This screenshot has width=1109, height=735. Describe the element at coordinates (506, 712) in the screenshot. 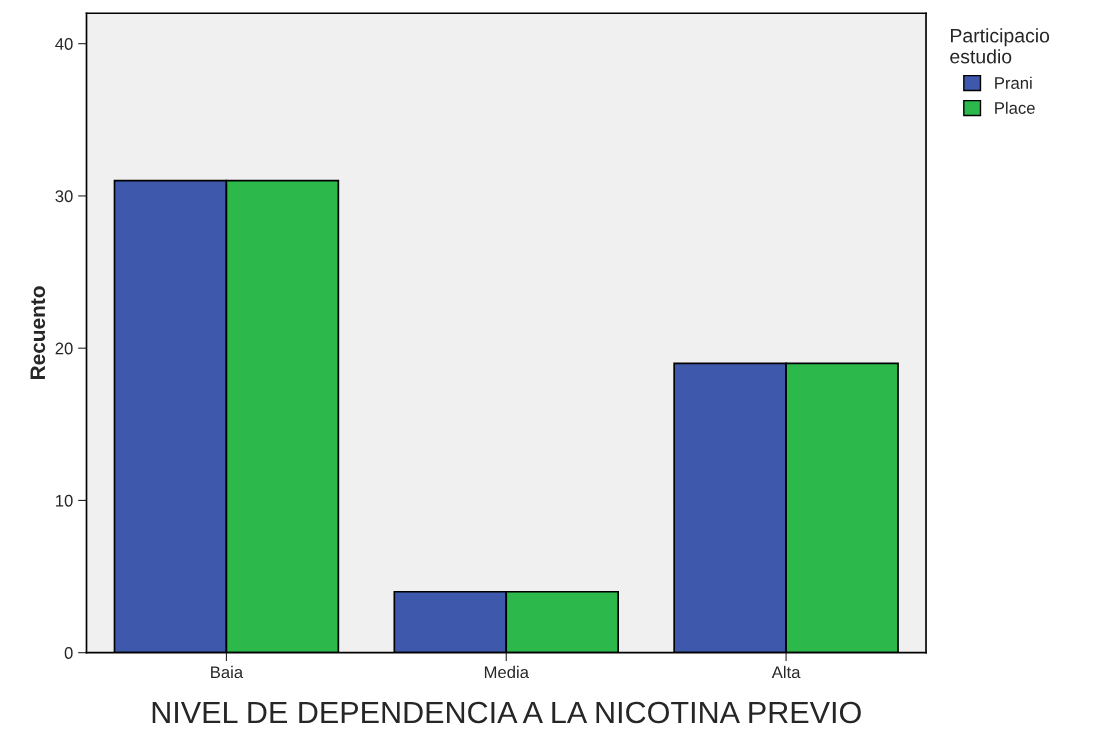

I see `x-axis-title: NIVEL DE DEPENDENCIA A LA NICOTINA PREVIO` at that location.